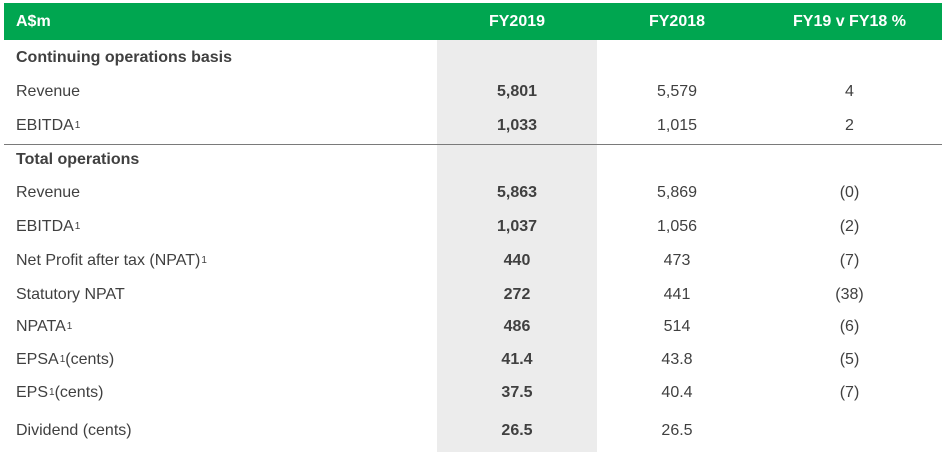  Describe the element at coordinates (473, 295) in the screenshot. I see `table-row: Statutory NPAT 272 441 (38)` at that location.